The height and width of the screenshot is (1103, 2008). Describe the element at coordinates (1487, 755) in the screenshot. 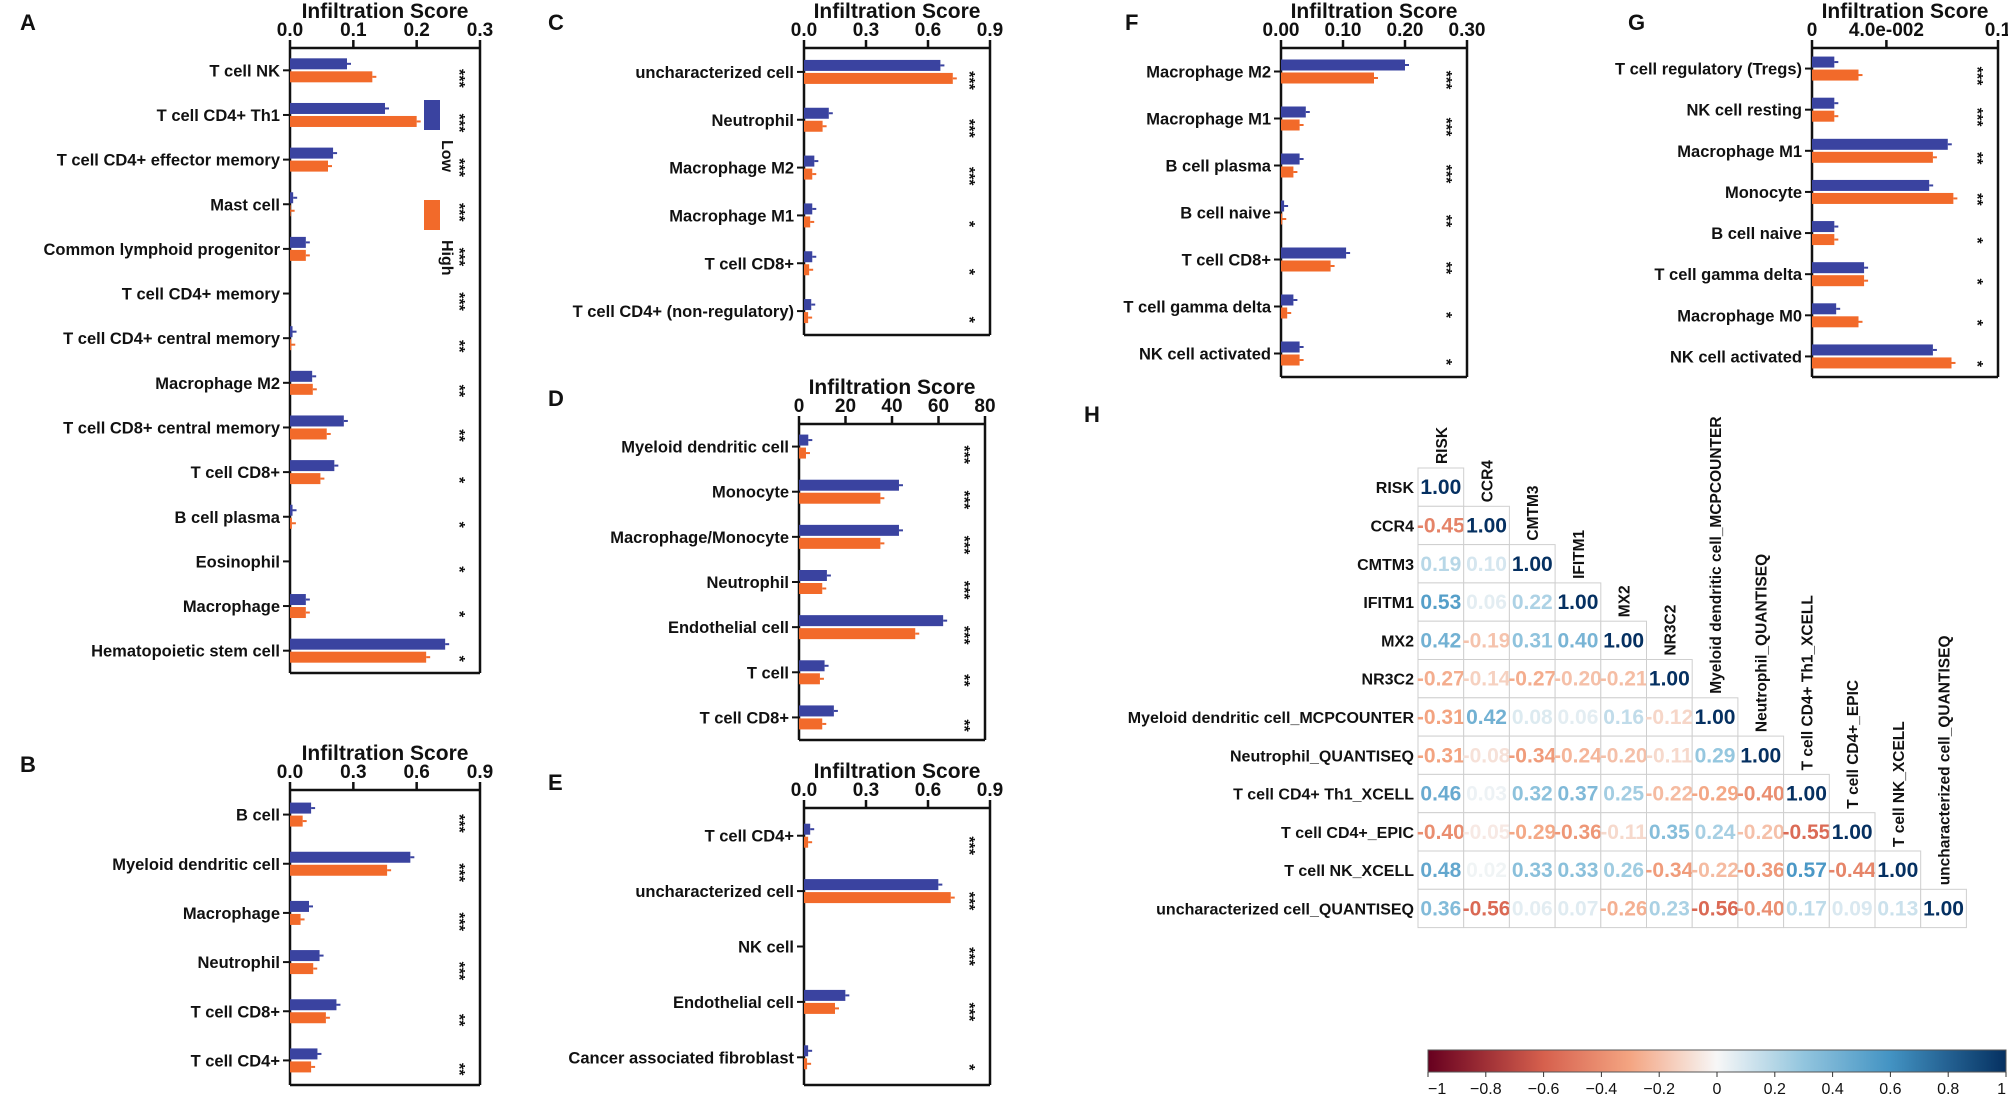

I see `heatmap-cell-value: -0.08` at that location.